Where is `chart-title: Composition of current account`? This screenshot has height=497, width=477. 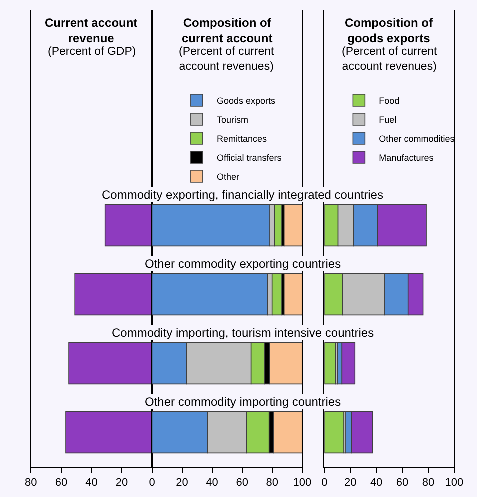
chart-title: Composition of current account is located at coordinates (227, 31).